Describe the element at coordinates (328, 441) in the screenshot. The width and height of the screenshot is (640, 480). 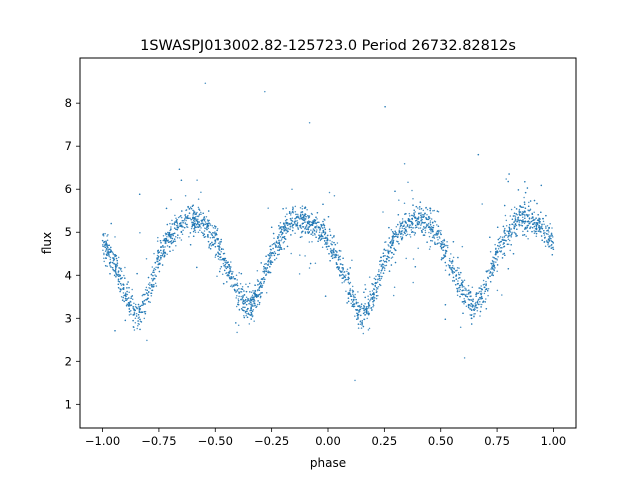
I see `x-tick-label: 0.00` at that location.